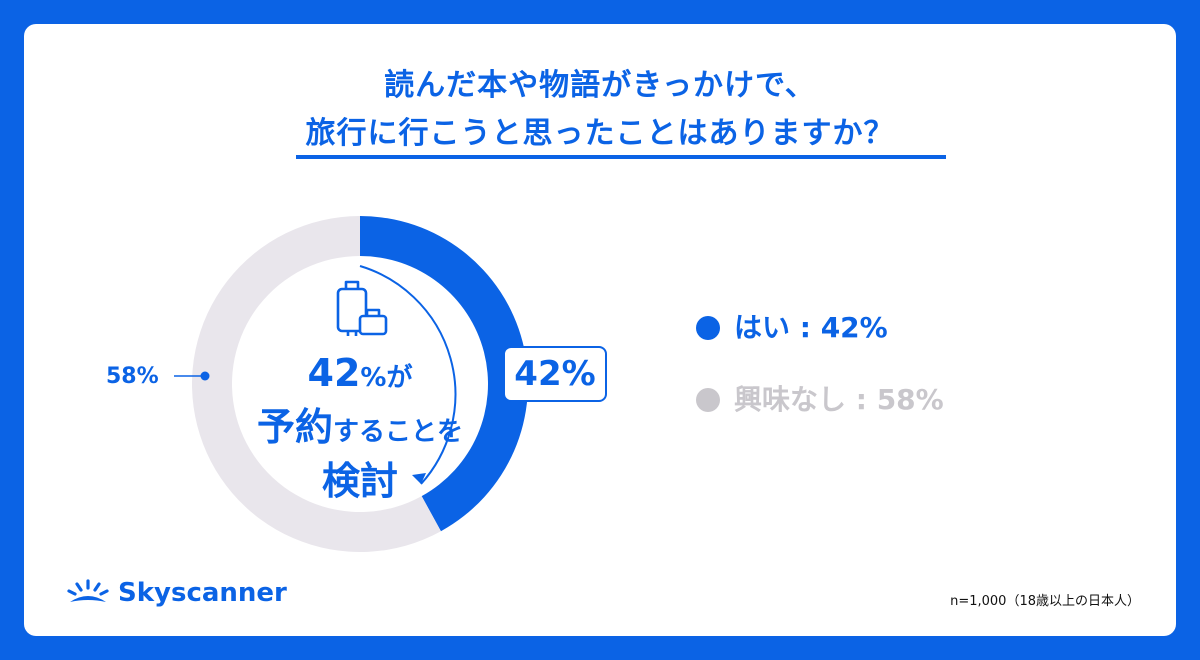  What do you see at coordinates (362, 308) in the screenshot?
I see `luggage-icon` at bounding box center [362, 308].